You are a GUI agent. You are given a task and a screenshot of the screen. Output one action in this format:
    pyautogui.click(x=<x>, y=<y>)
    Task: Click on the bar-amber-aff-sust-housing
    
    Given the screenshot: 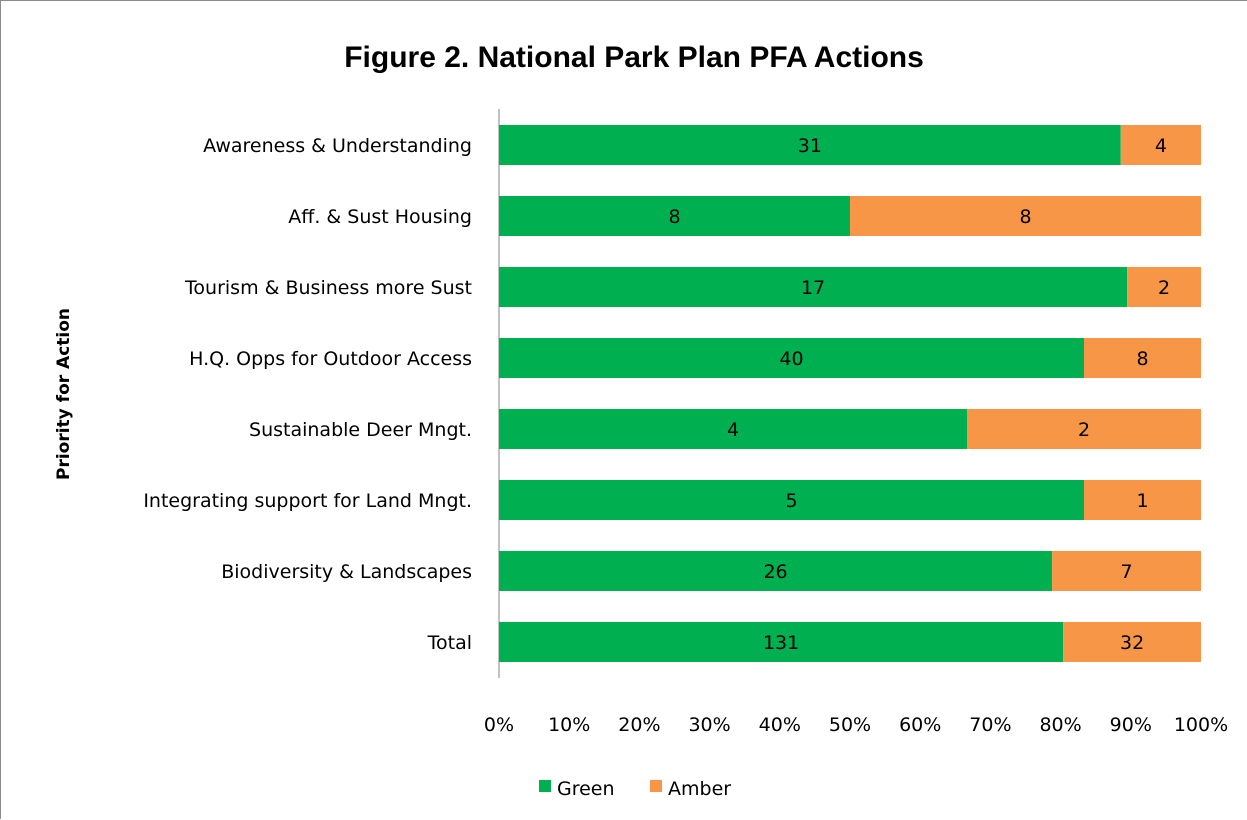 What is the action you would take?
    pyautogui.click(x=1025, y=216)
    